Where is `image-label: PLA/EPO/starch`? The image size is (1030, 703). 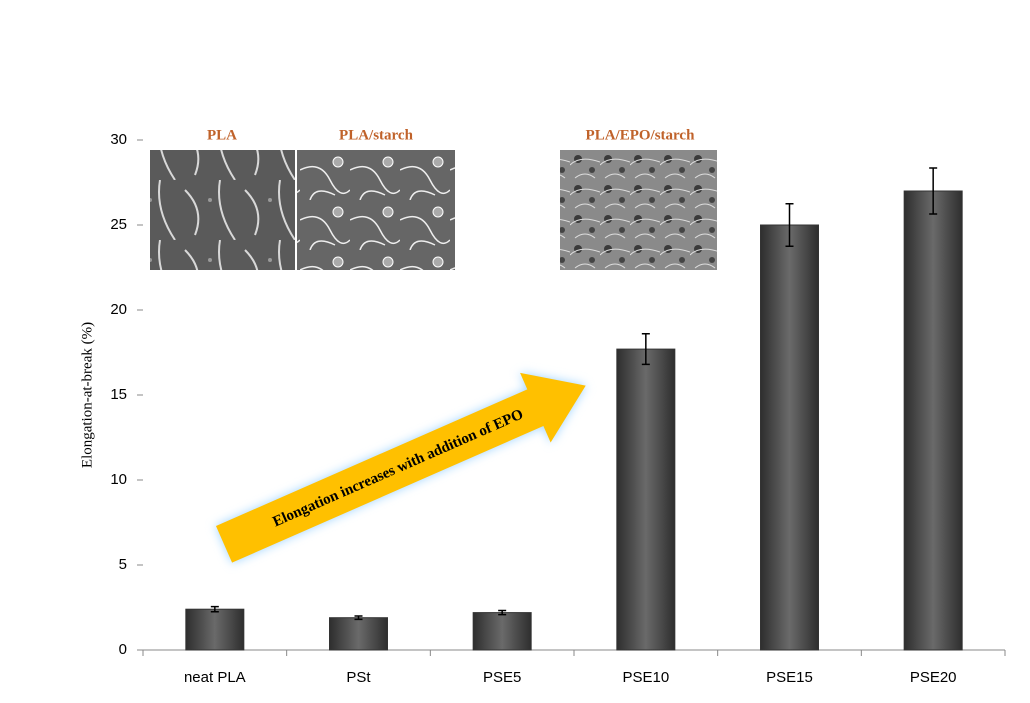
image-label: PLA/EPO/starch is located at coordinates (641, 135).